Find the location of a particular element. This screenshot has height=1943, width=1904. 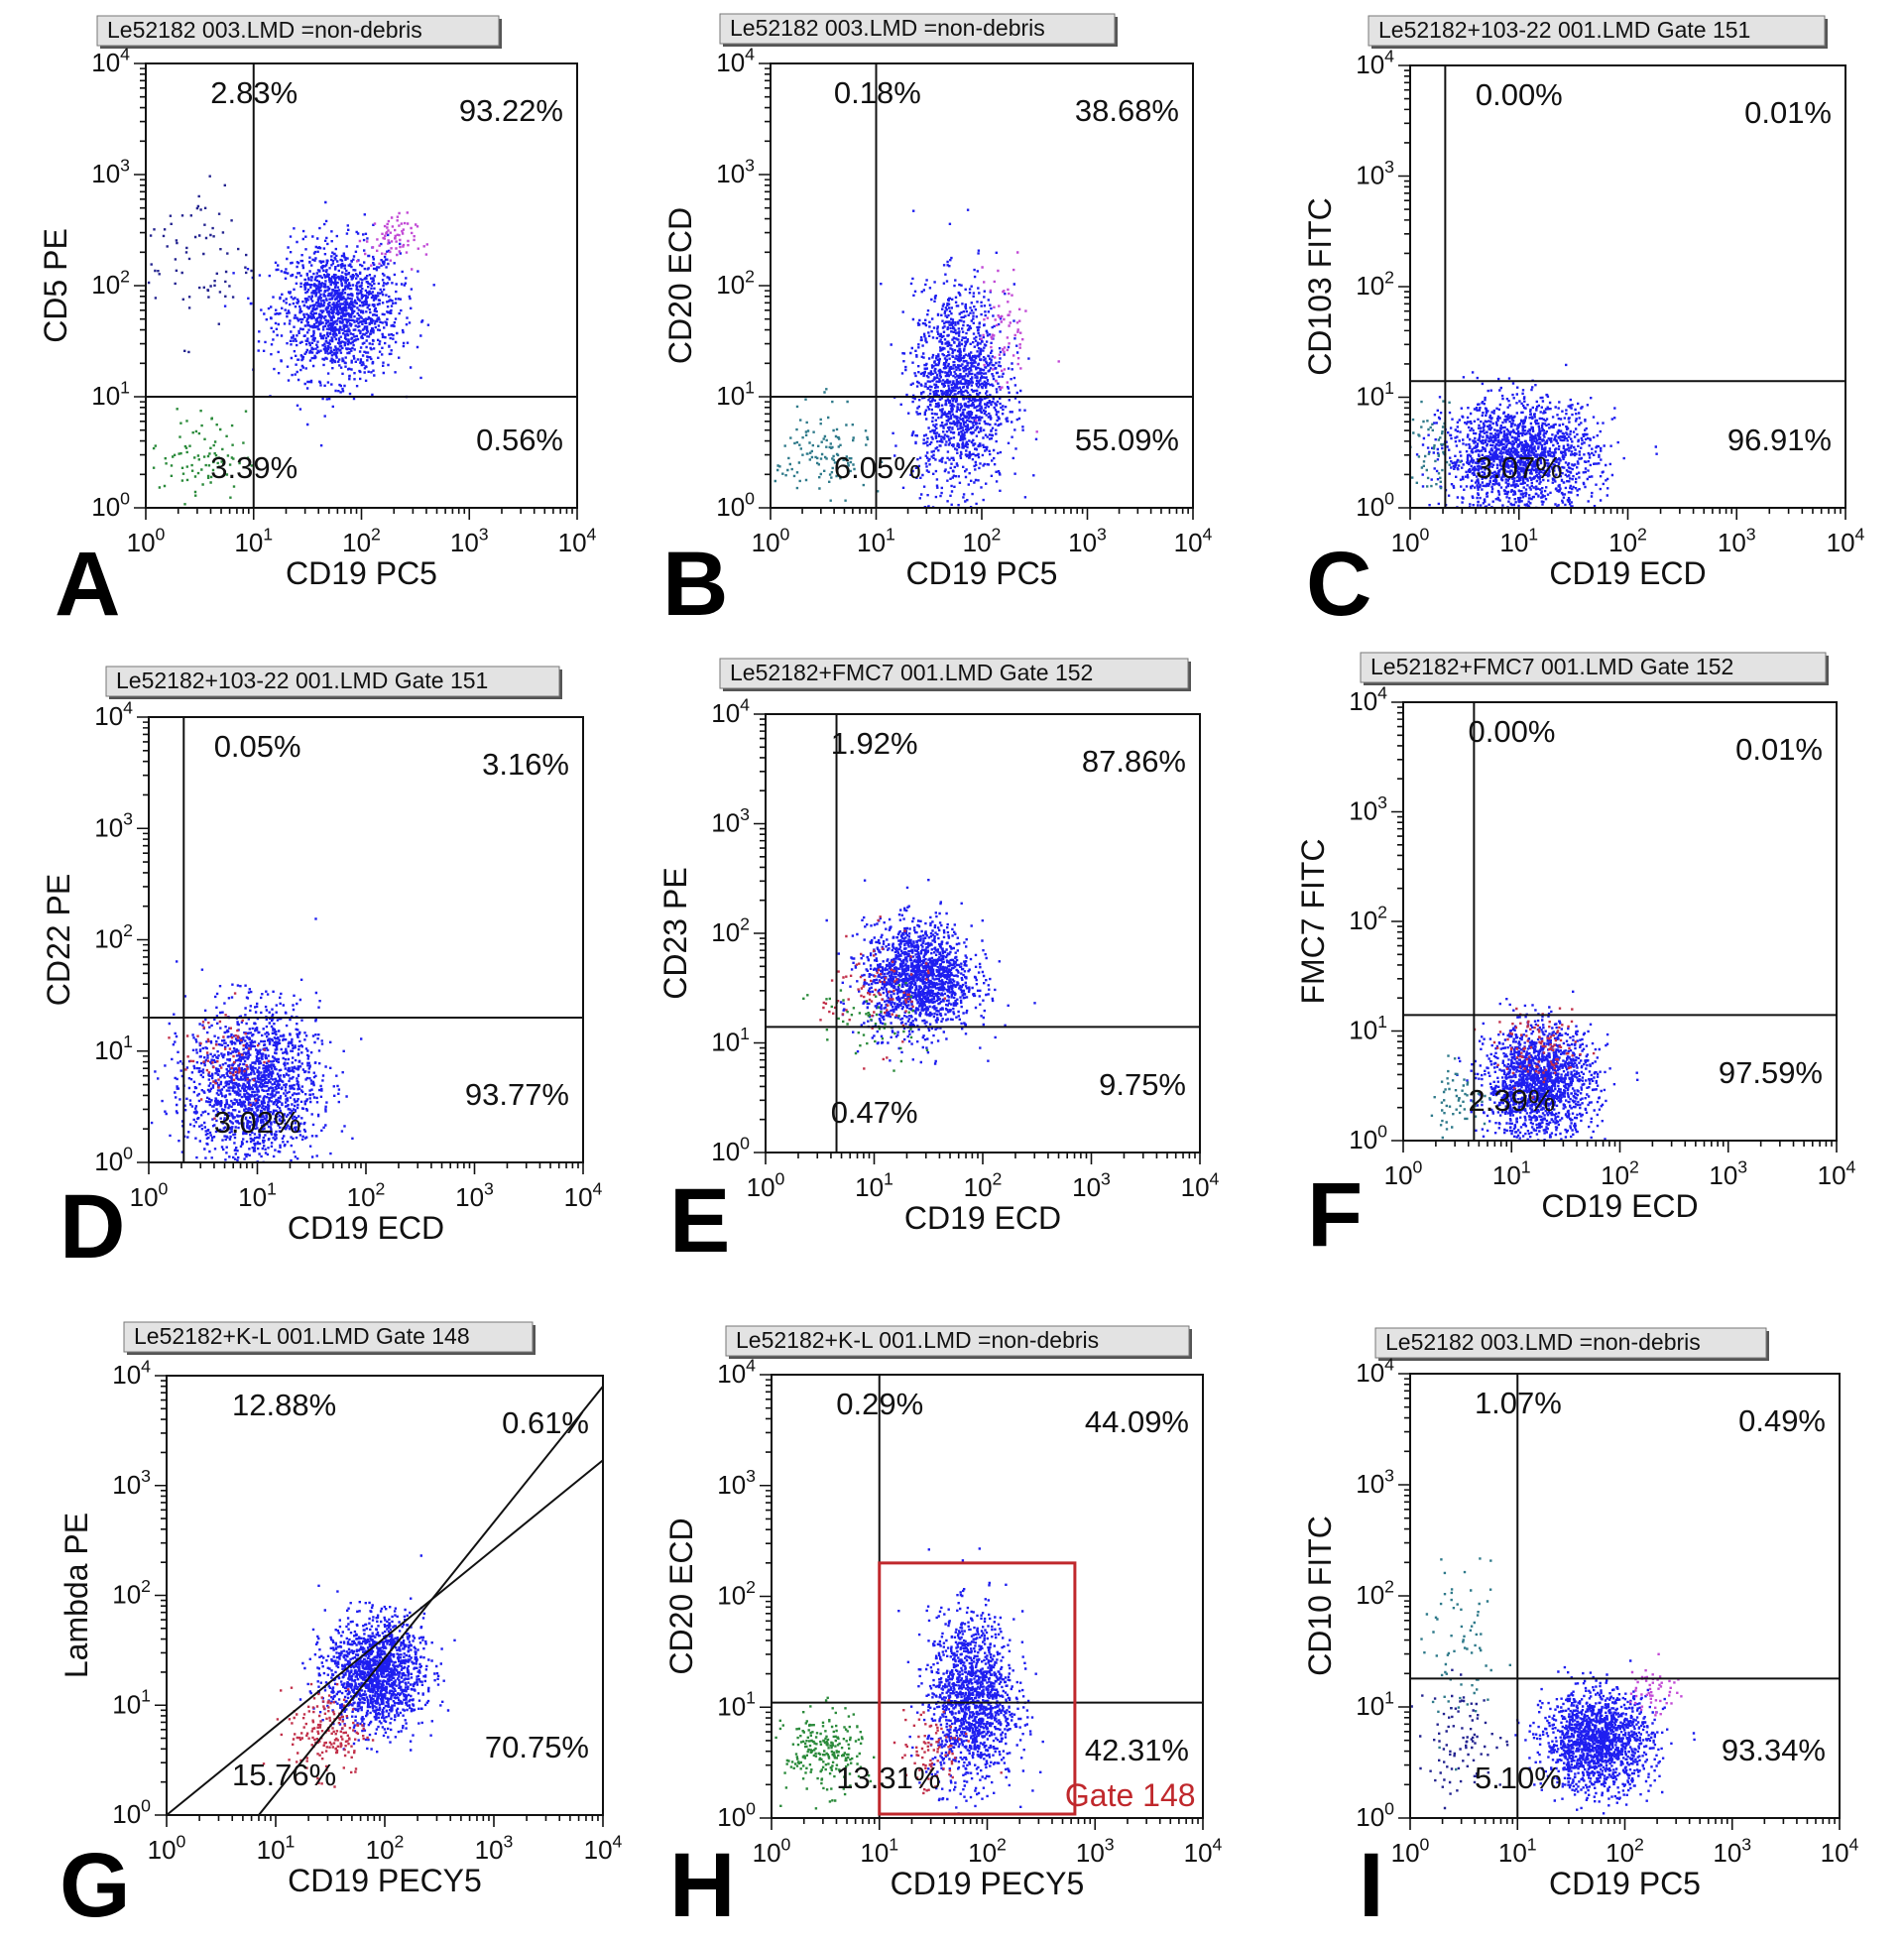

quadrant-percent-lr: 97.59% is located at coordinates (1771, 1072).